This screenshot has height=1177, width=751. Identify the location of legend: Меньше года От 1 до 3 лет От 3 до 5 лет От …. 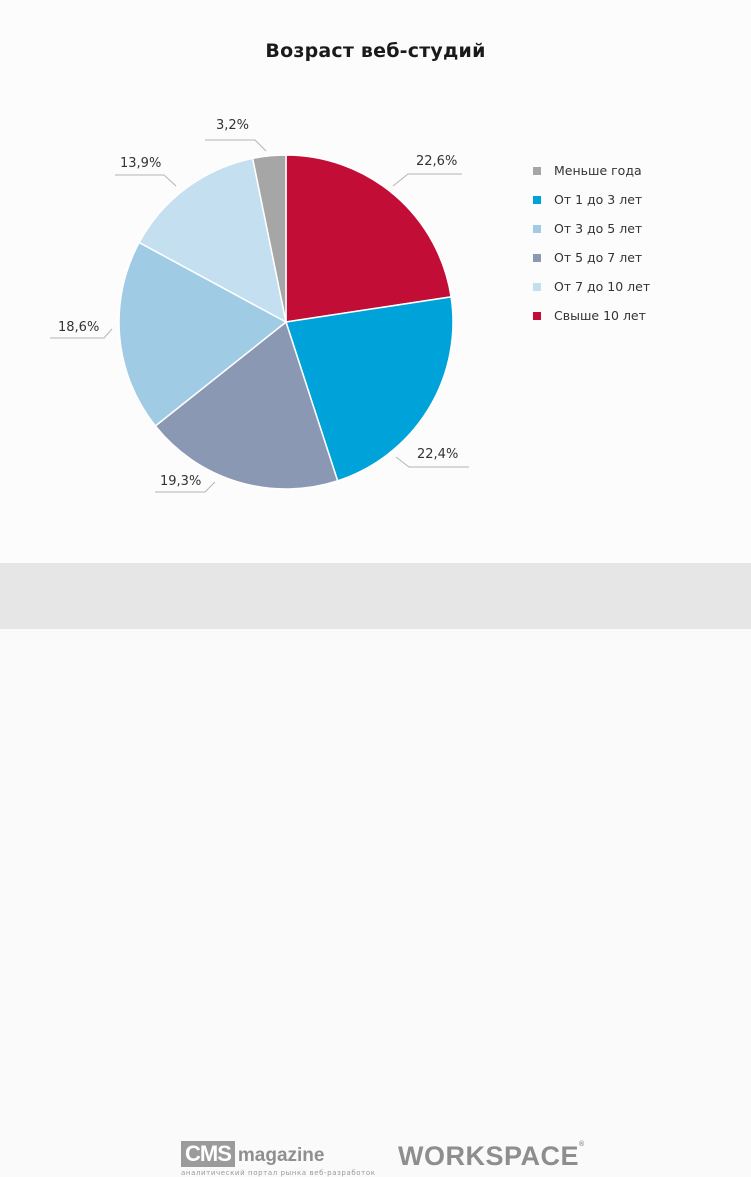
(591, 243).